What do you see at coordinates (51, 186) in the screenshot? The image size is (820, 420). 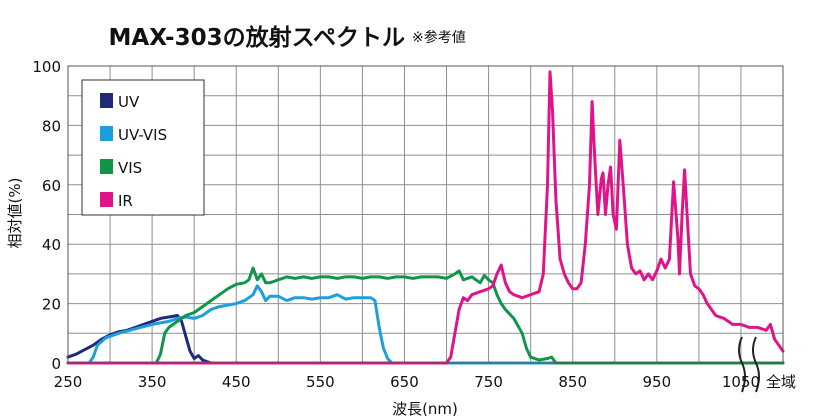 I see `y-tick-label: 60` at bounding box center [51, 186].